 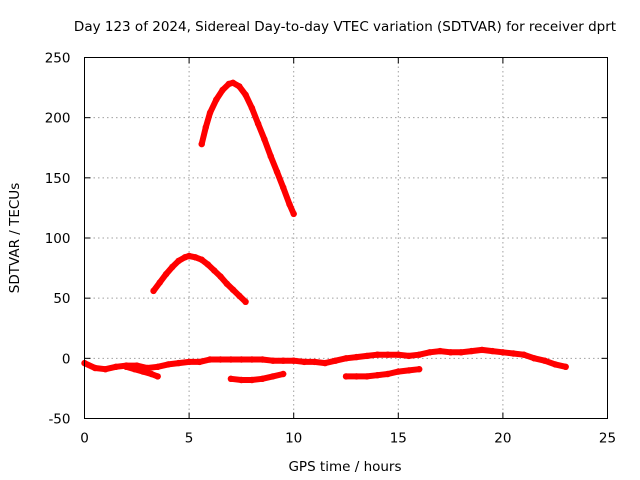 I want to click on y-tick-label: 50, so click(x=61, y=299).